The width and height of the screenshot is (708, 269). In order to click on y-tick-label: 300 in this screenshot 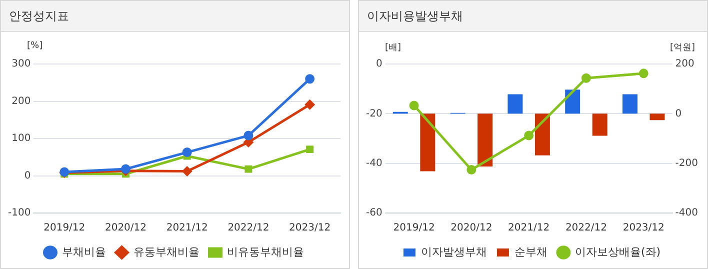, I will do `click(21, 64)`.